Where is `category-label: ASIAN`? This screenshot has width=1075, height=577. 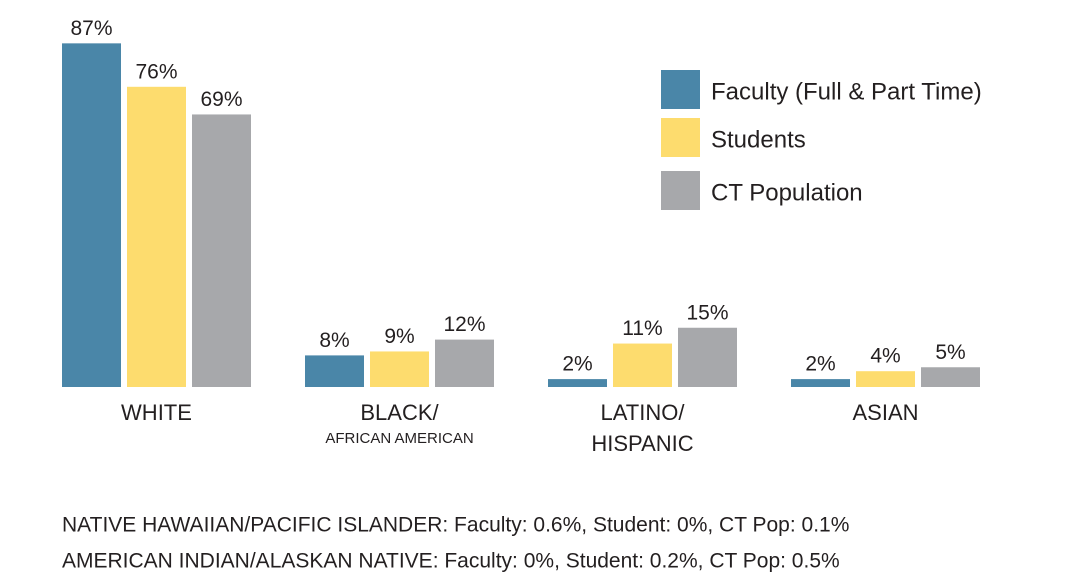 category-label: ASIAN is located at coordinates (885, 412).